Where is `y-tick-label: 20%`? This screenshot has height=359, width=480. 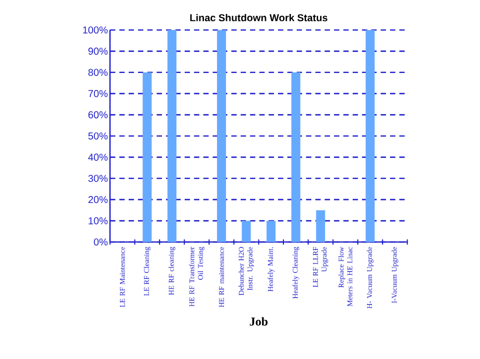 y-tick-label: 20% is located at coordinates (98, 200).